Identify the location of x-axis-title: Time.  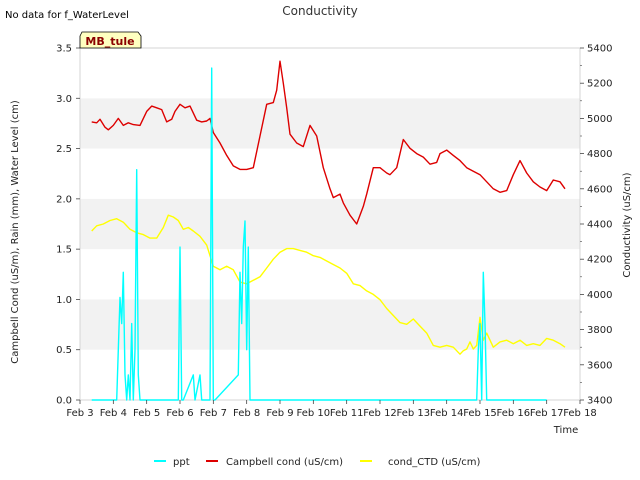
(565, 430).